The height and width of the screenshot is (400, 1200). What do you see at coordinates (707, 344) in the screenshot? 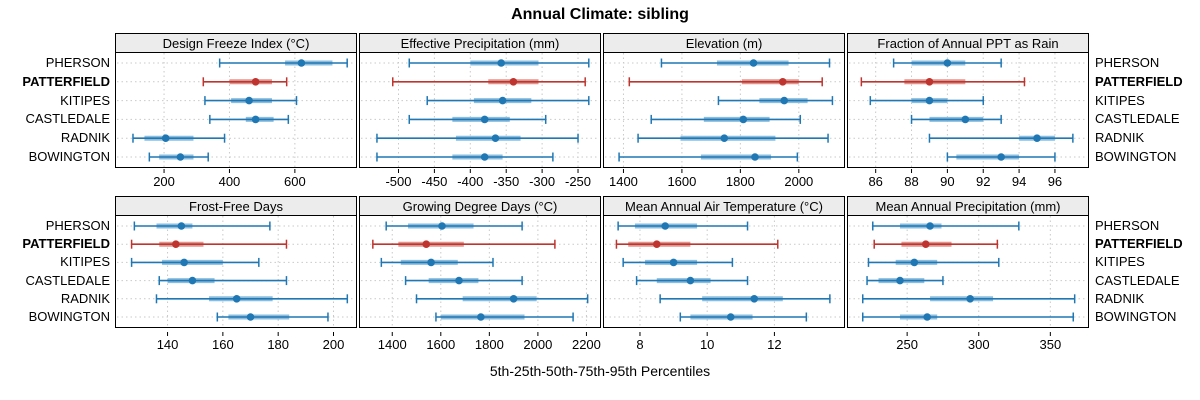
I see `tick-label: 10` at bounding box center [707, 344].